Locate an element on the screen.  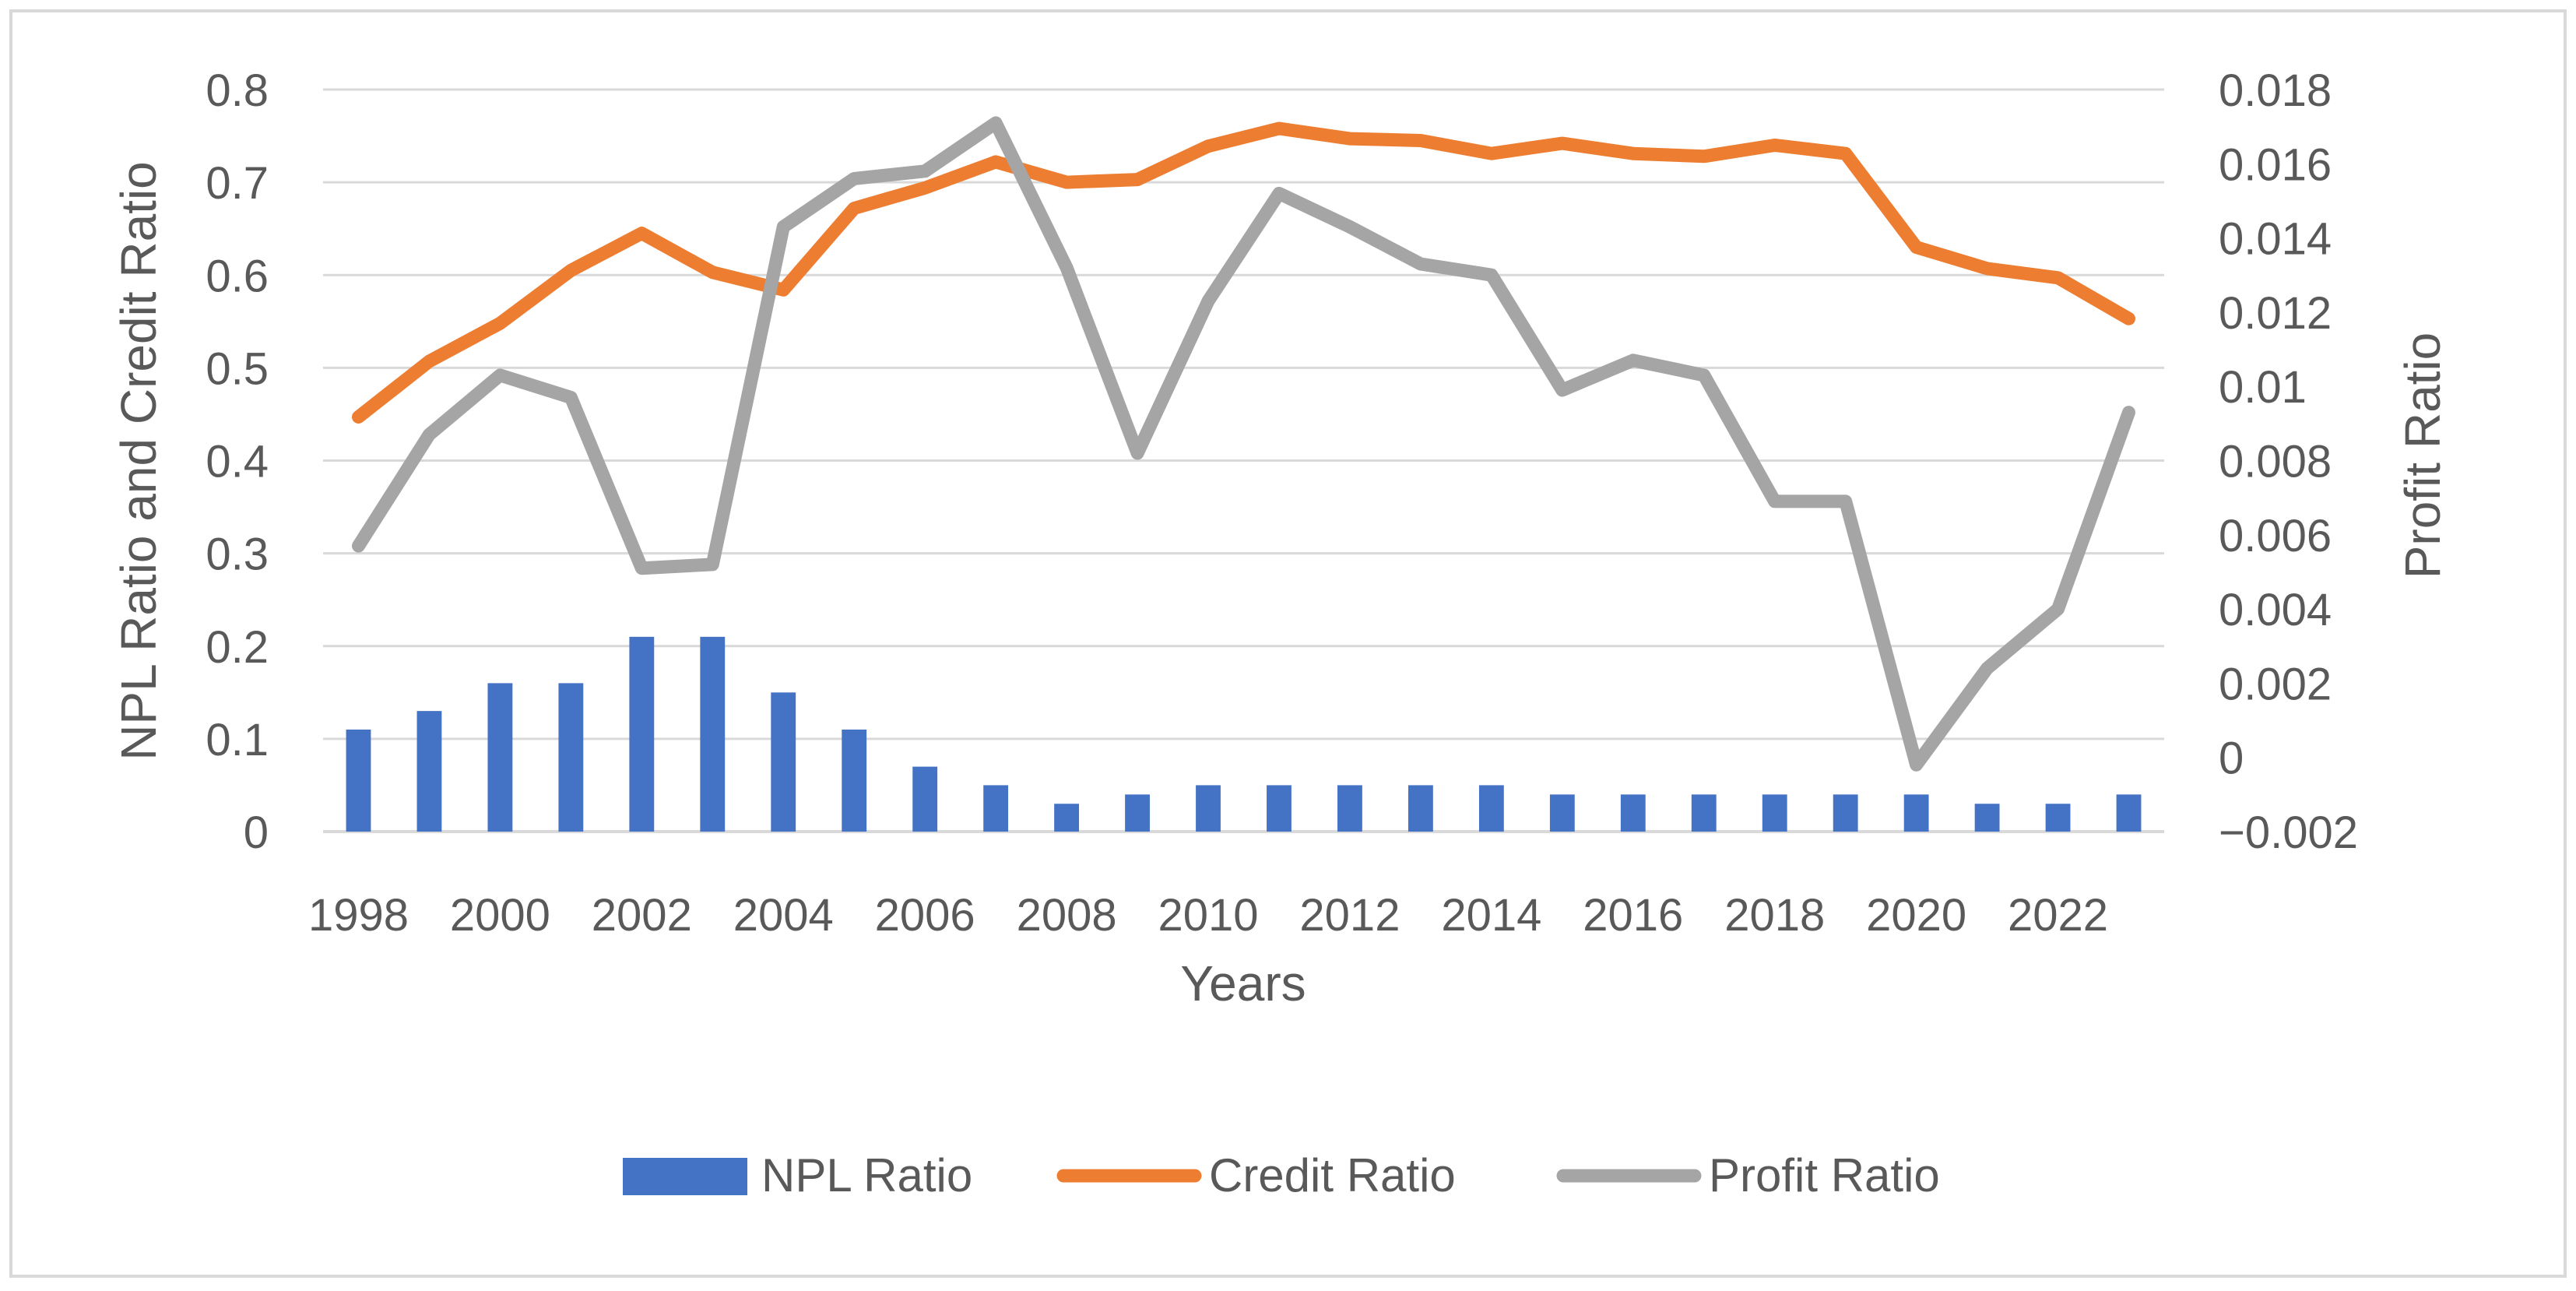
left-tick-label: 0.2 is located at coordinates (238, 647).